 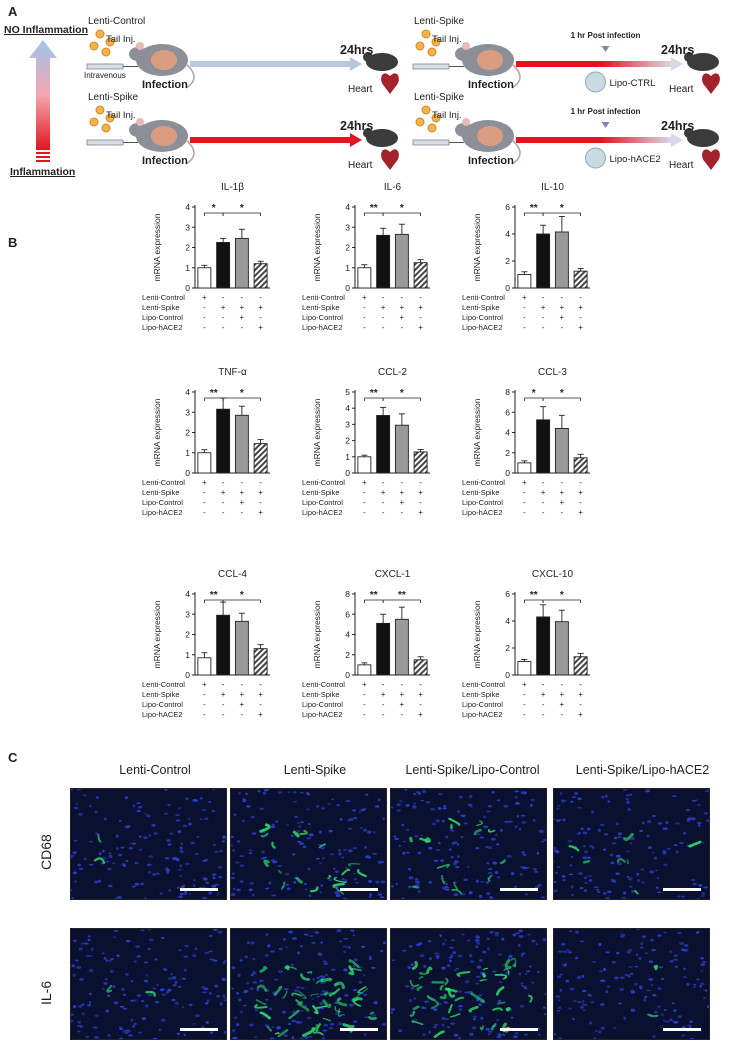 What do you see at coordinates (105, 66) in the screenshot?
I see `syringe-icon` at bounding box center [105, 66].